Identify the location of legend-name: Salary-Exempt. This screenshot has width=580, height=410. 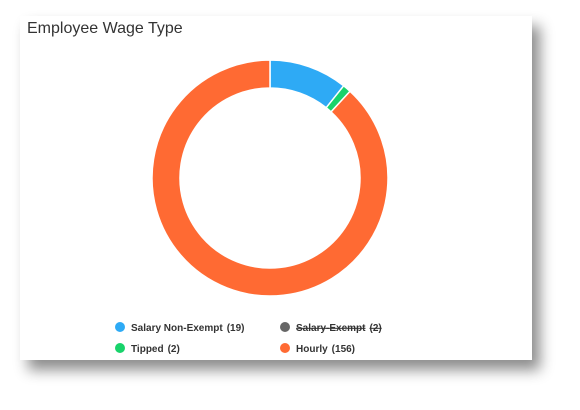
(331, 328).